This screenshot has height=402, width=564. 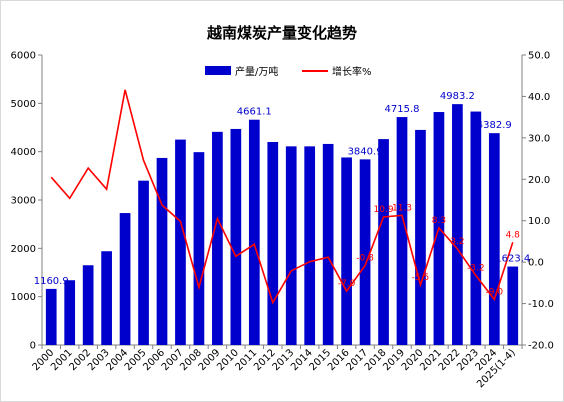 What do you see at coordinates (539, 97) in the screenshot?
I see `y-right-tick-label: 40.0` at bounding box center [539, 97].